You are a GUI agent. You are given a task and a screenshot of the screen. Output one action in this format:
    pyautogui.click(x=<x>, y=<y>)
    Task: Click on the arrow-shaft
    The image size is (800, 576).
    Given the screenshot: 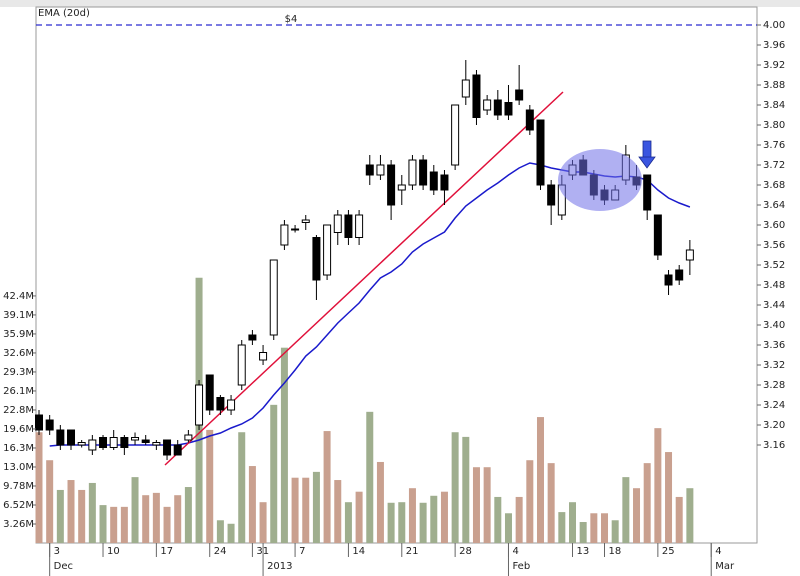 What is the action you would take?
    pyautogui.click(x=647, y=149)
    